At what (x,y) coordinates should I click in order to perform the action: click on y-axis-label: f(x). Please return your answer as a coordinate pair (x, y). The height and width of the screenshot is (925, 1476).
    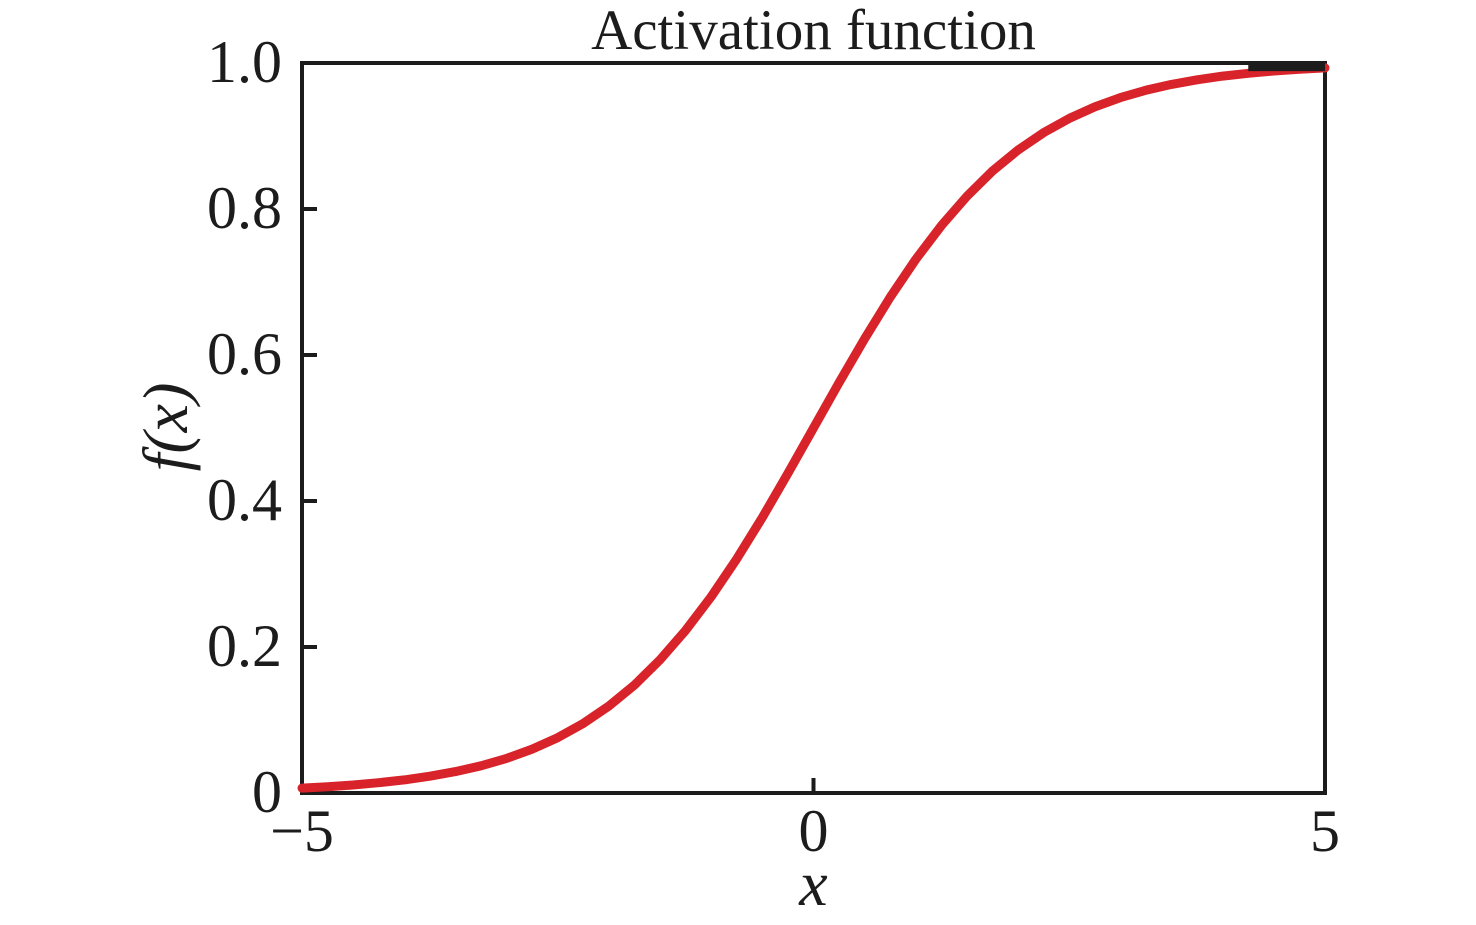
    Looking at the image, I should click on (165, 427).